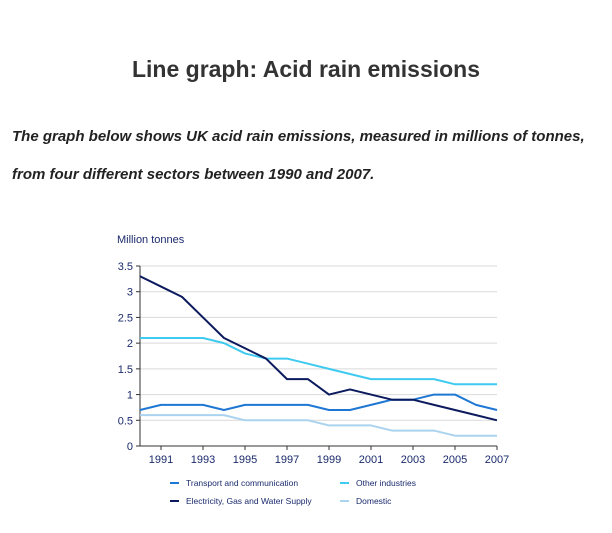 This screenshot has height=533, width=612. I want to click on y-axis-label: Million tonnes, so click(151, 240).